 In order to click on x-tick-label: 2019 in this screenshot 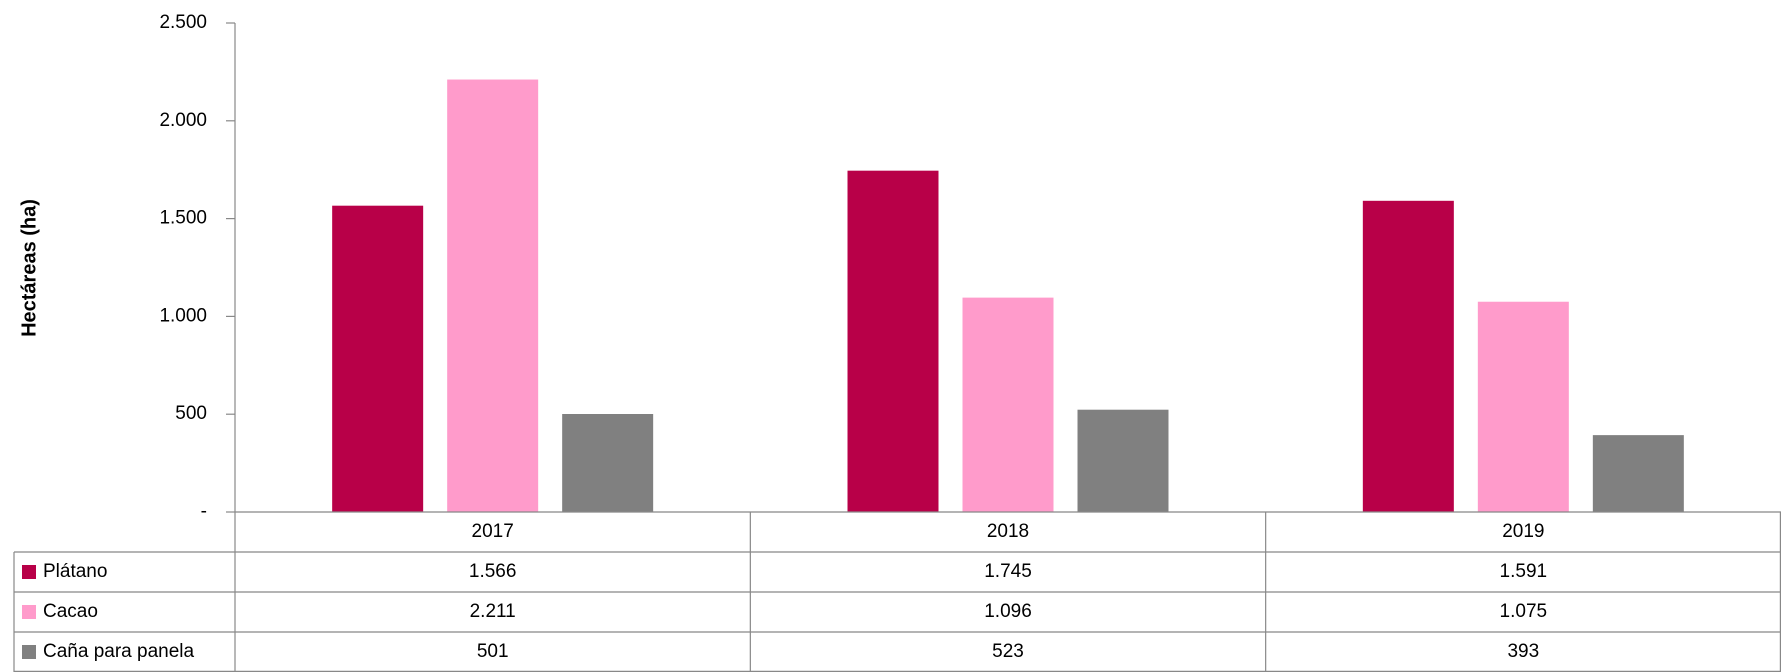, I will do `click(1523, 531)`.